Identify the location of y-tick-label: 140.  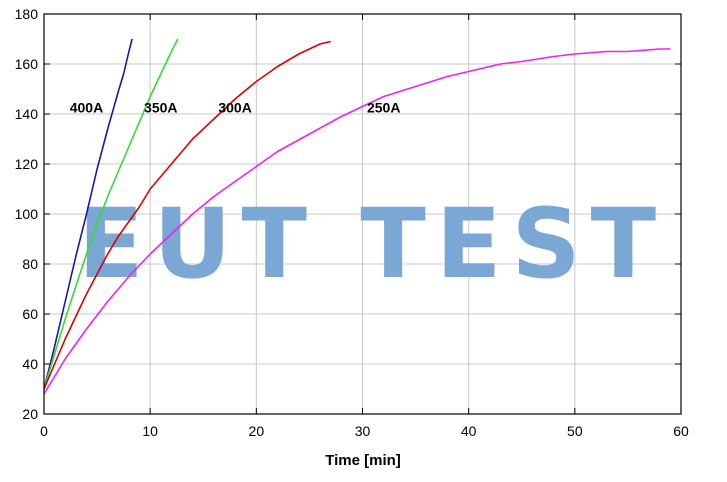
(27, 114).